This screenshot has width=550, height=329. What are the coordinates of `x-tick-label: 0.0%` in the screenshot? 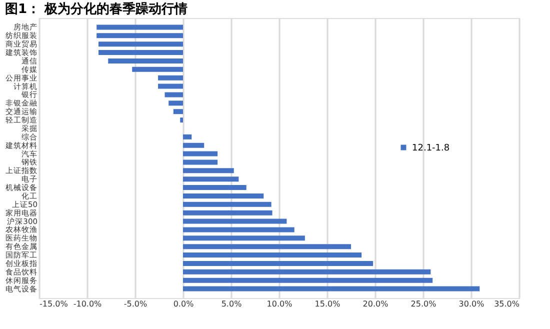 It's located at (183, 304).